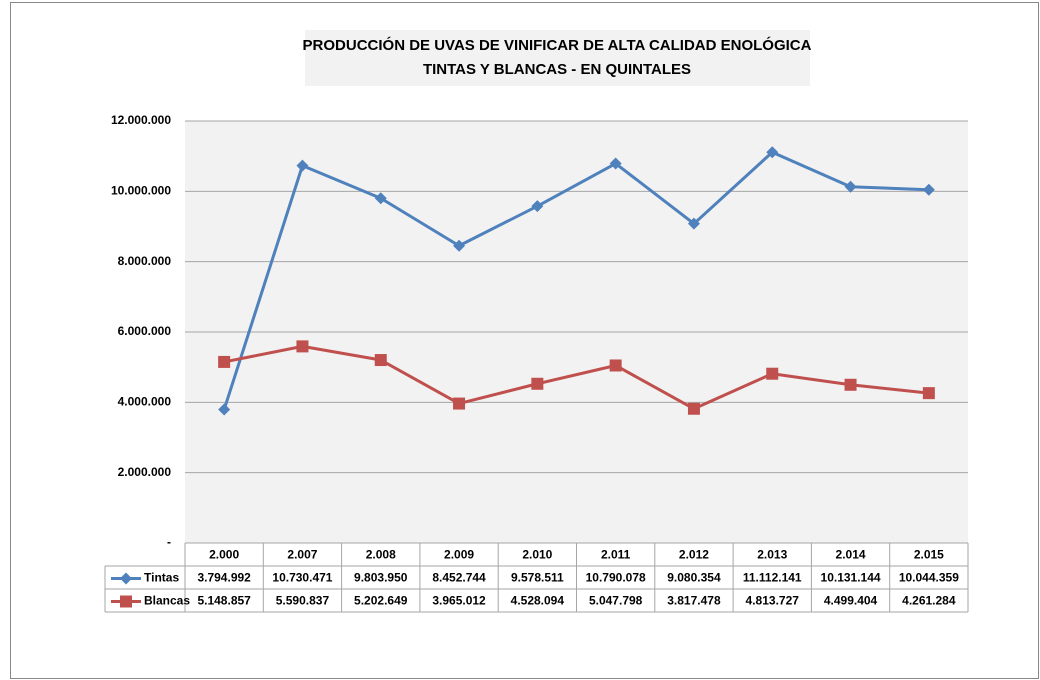  Describe the element at coordinates (929, 555) in the screenshot. I see `x-tick-label: 2.015` at that location.